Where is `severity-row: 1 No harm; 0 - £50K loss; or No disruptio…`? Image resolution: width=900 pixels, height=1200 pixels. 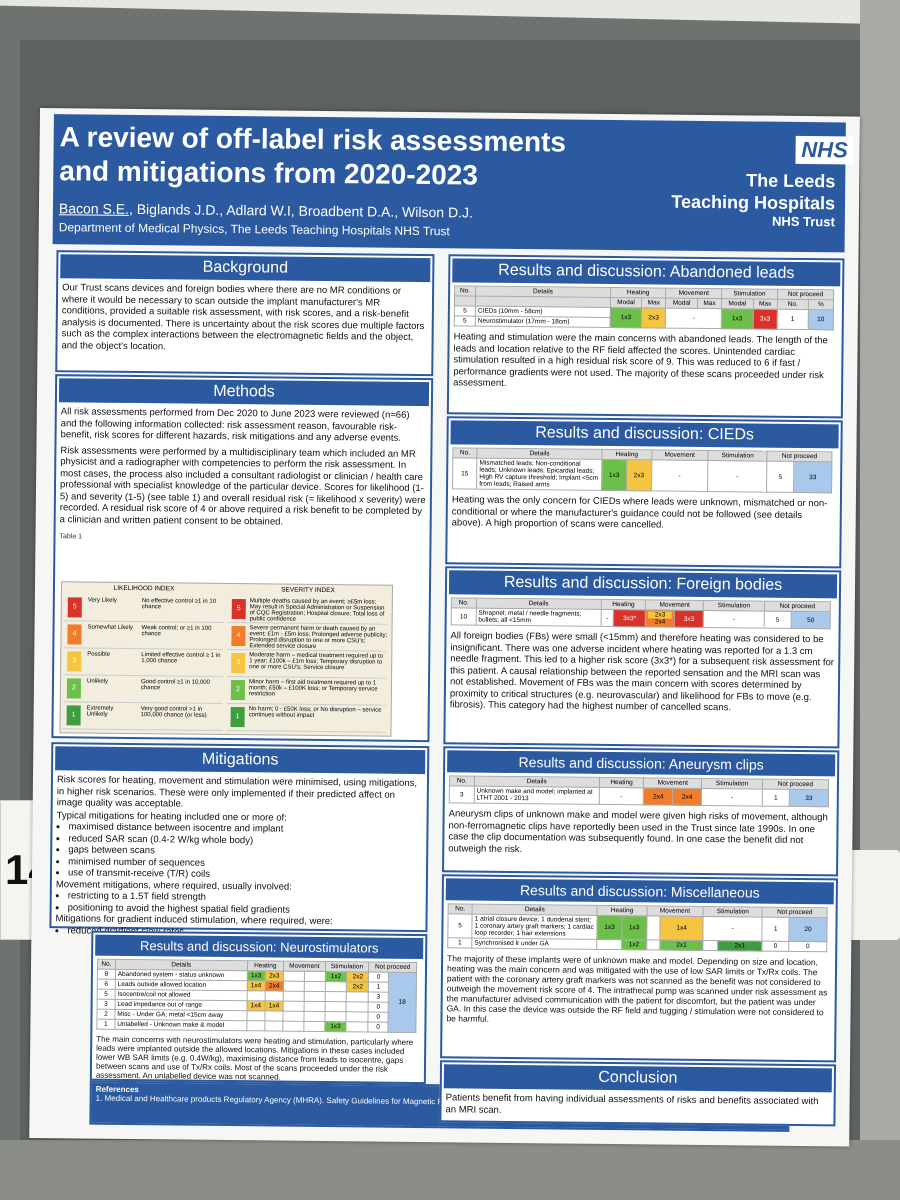 severity-row: 1 No harm; 0 - £50K loss; or No disruptio… is located at coordinates (306, 718).